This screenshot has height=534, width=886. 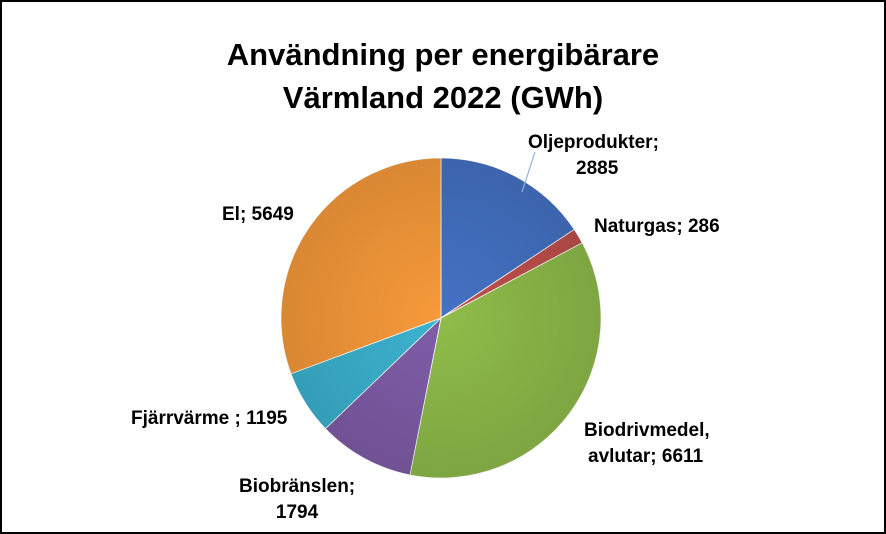 I want to click on slice-label-biodrivmedel-line2: avlutar; 6611, so click(x=646, y=456).